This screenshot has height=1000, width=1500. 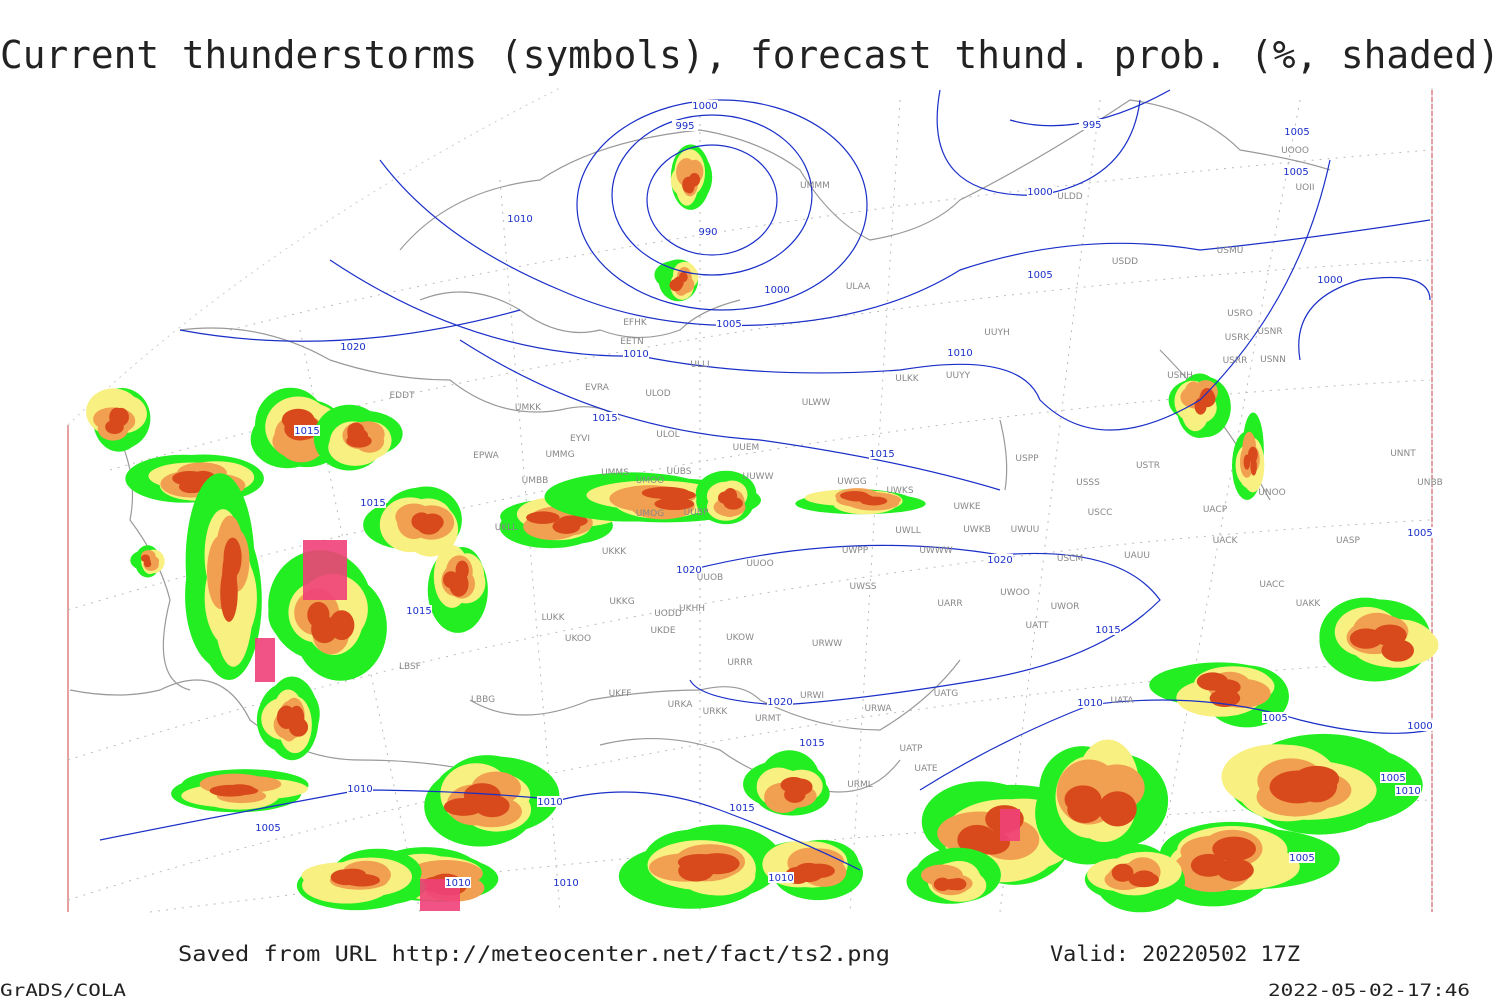 I want to click on station-label: UKOW, so click(x=740, y=638).